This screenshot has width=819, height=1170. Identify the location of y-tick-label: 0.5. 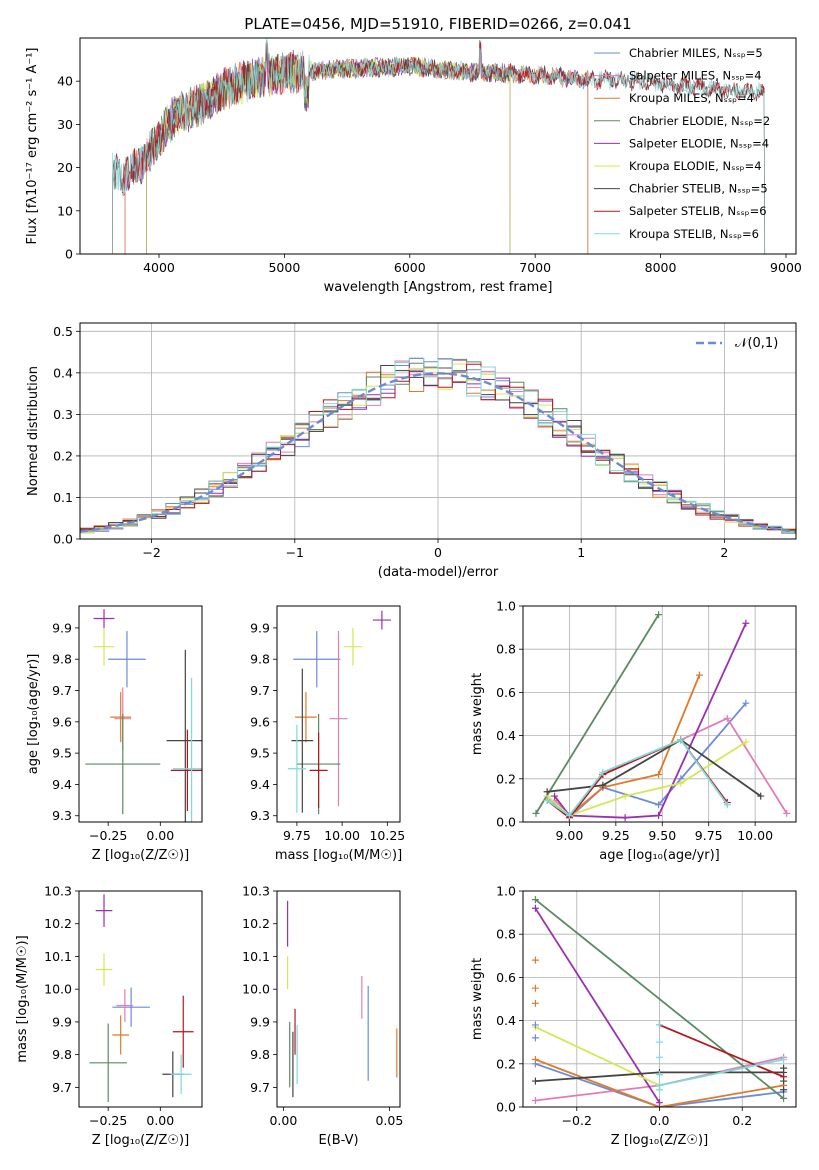
(63, 331).